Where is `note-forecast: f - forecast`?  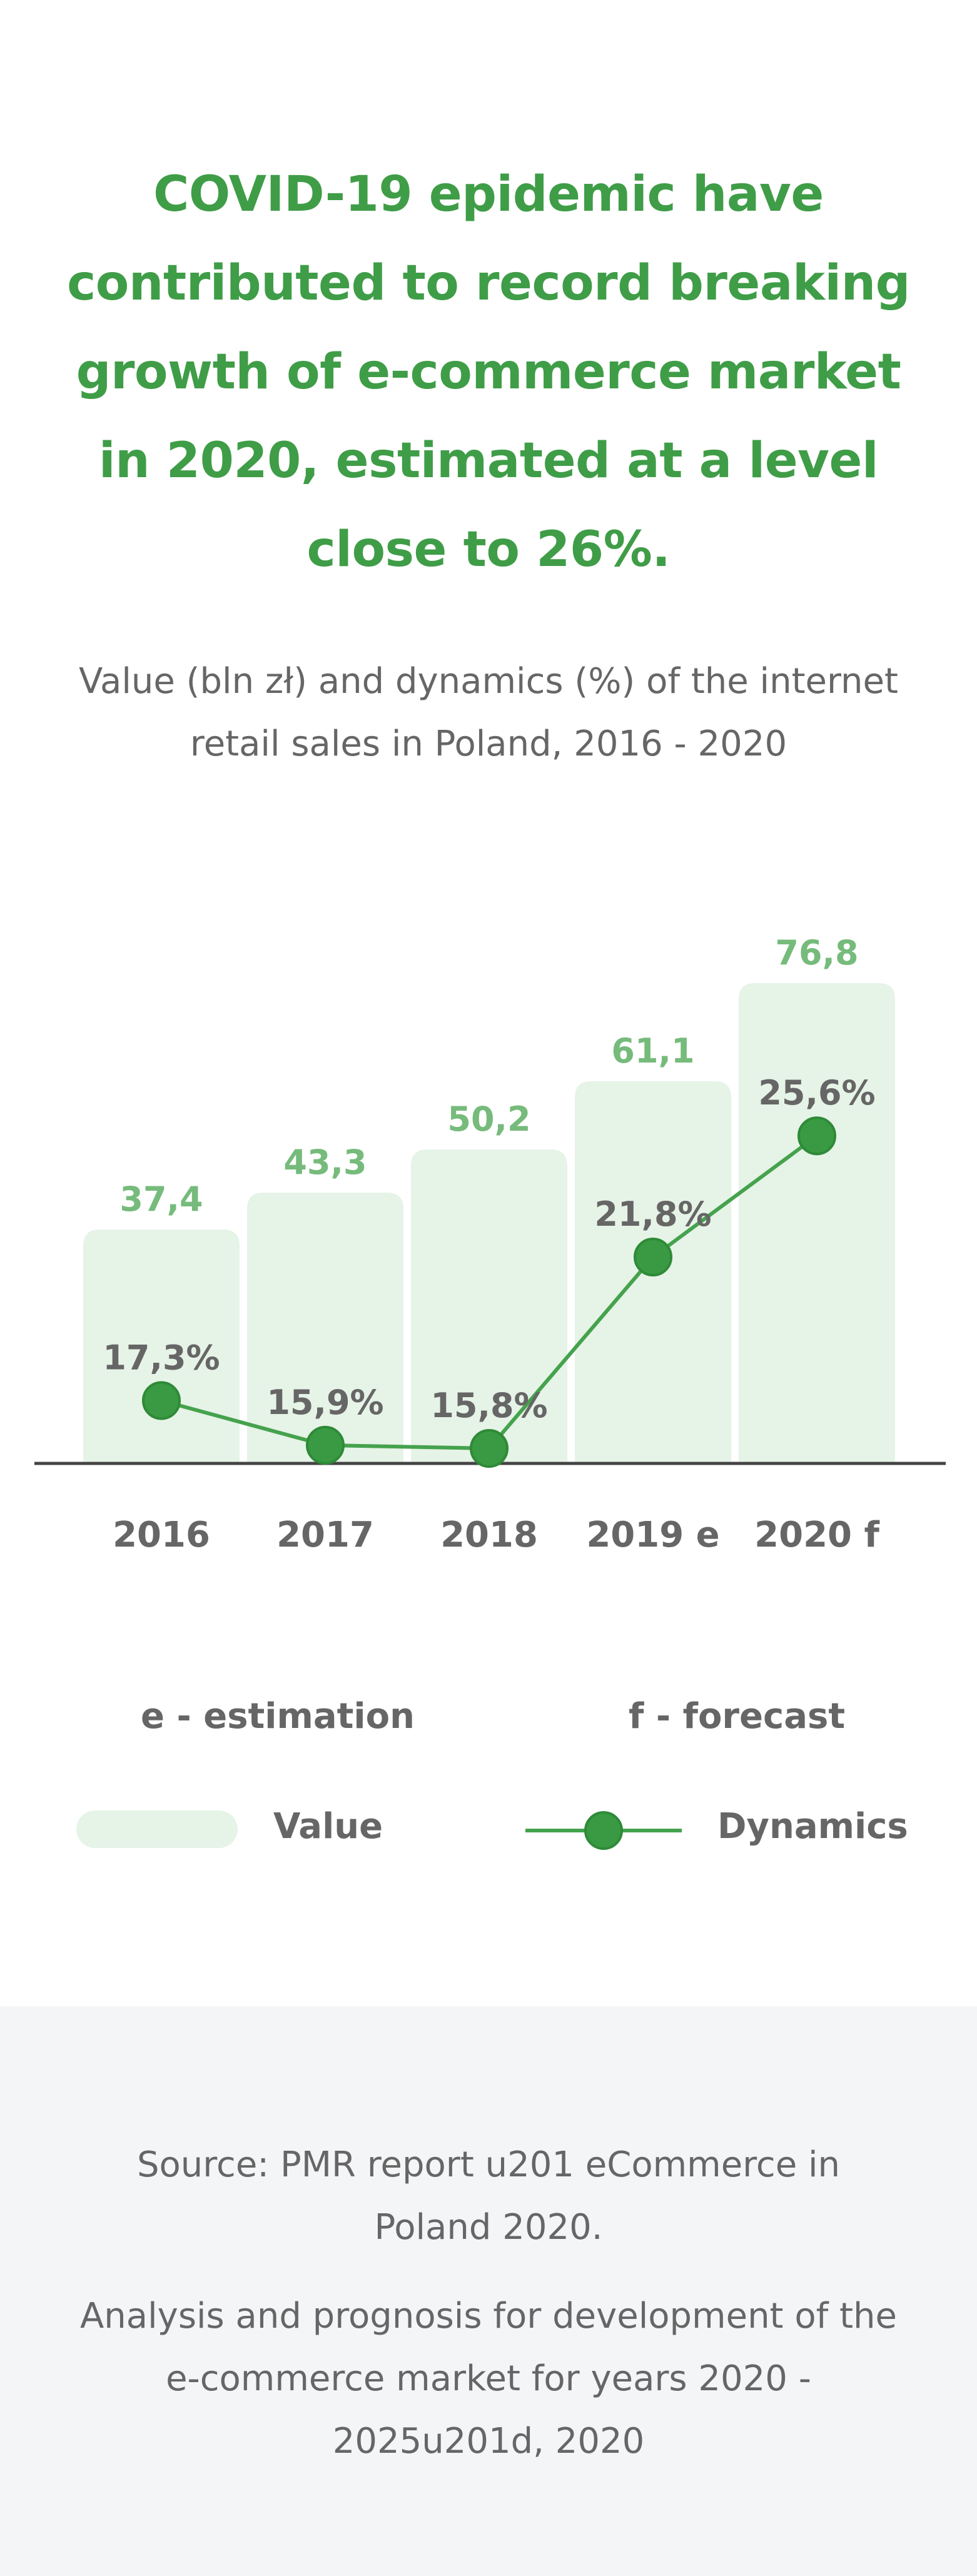
note-forecast: f - forecast is located at coordinates (738, 1716).